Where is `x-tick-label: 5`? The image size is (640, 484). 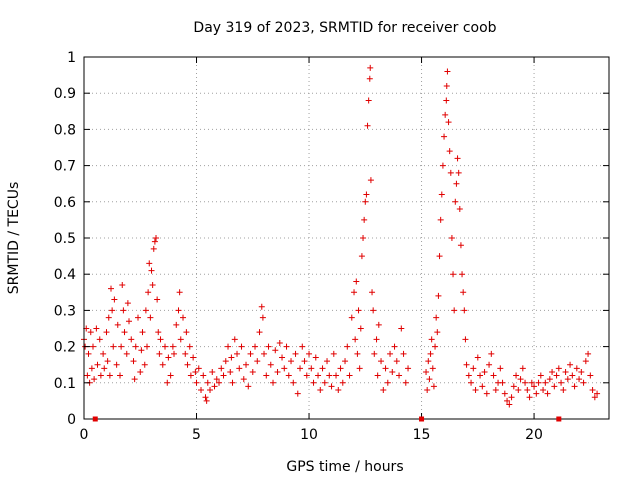 x-tick-label: 5 is located at coordinates (196, 435).